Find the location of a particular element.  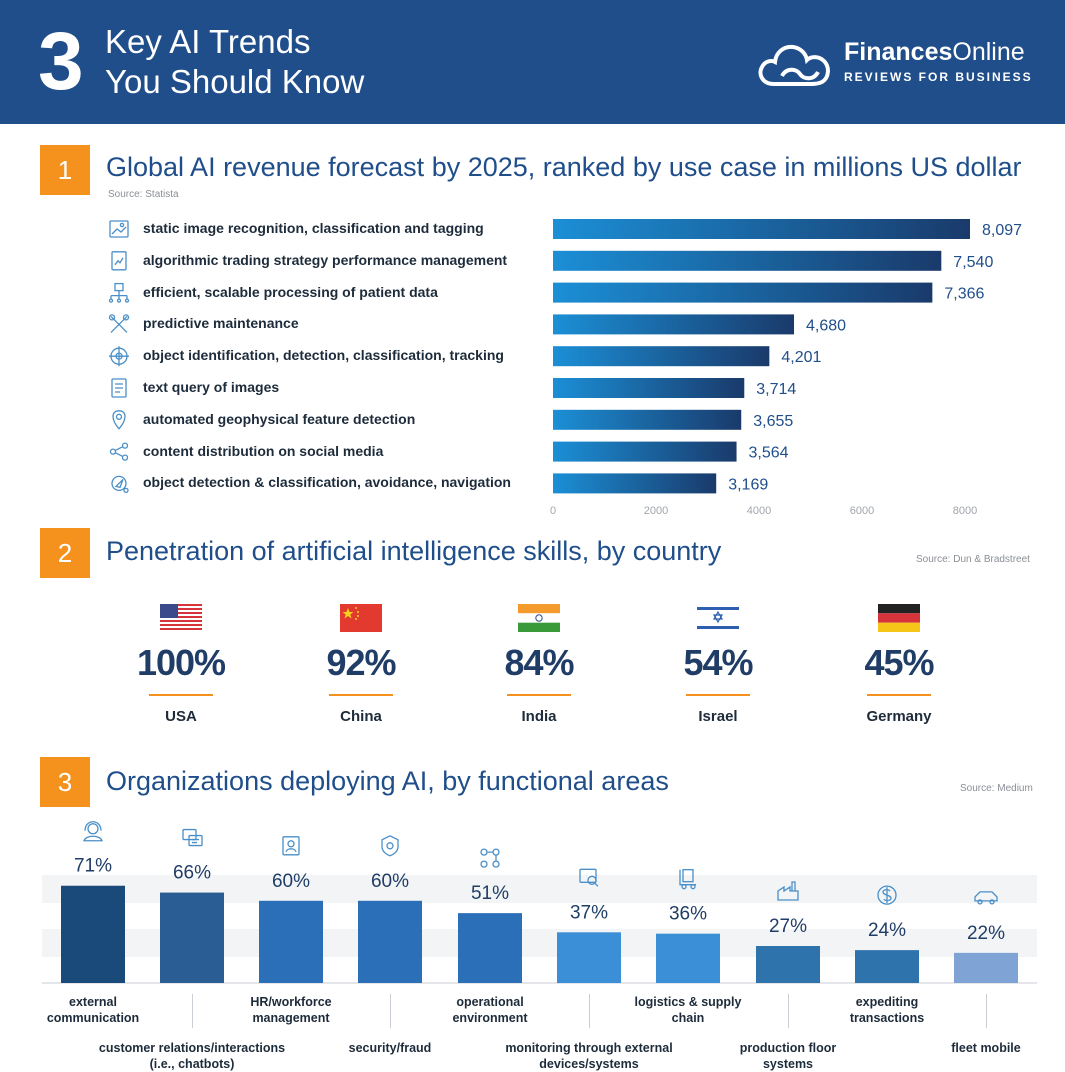

functional-area-label-line: logistics & supply is located at coordinates (688, 1002).